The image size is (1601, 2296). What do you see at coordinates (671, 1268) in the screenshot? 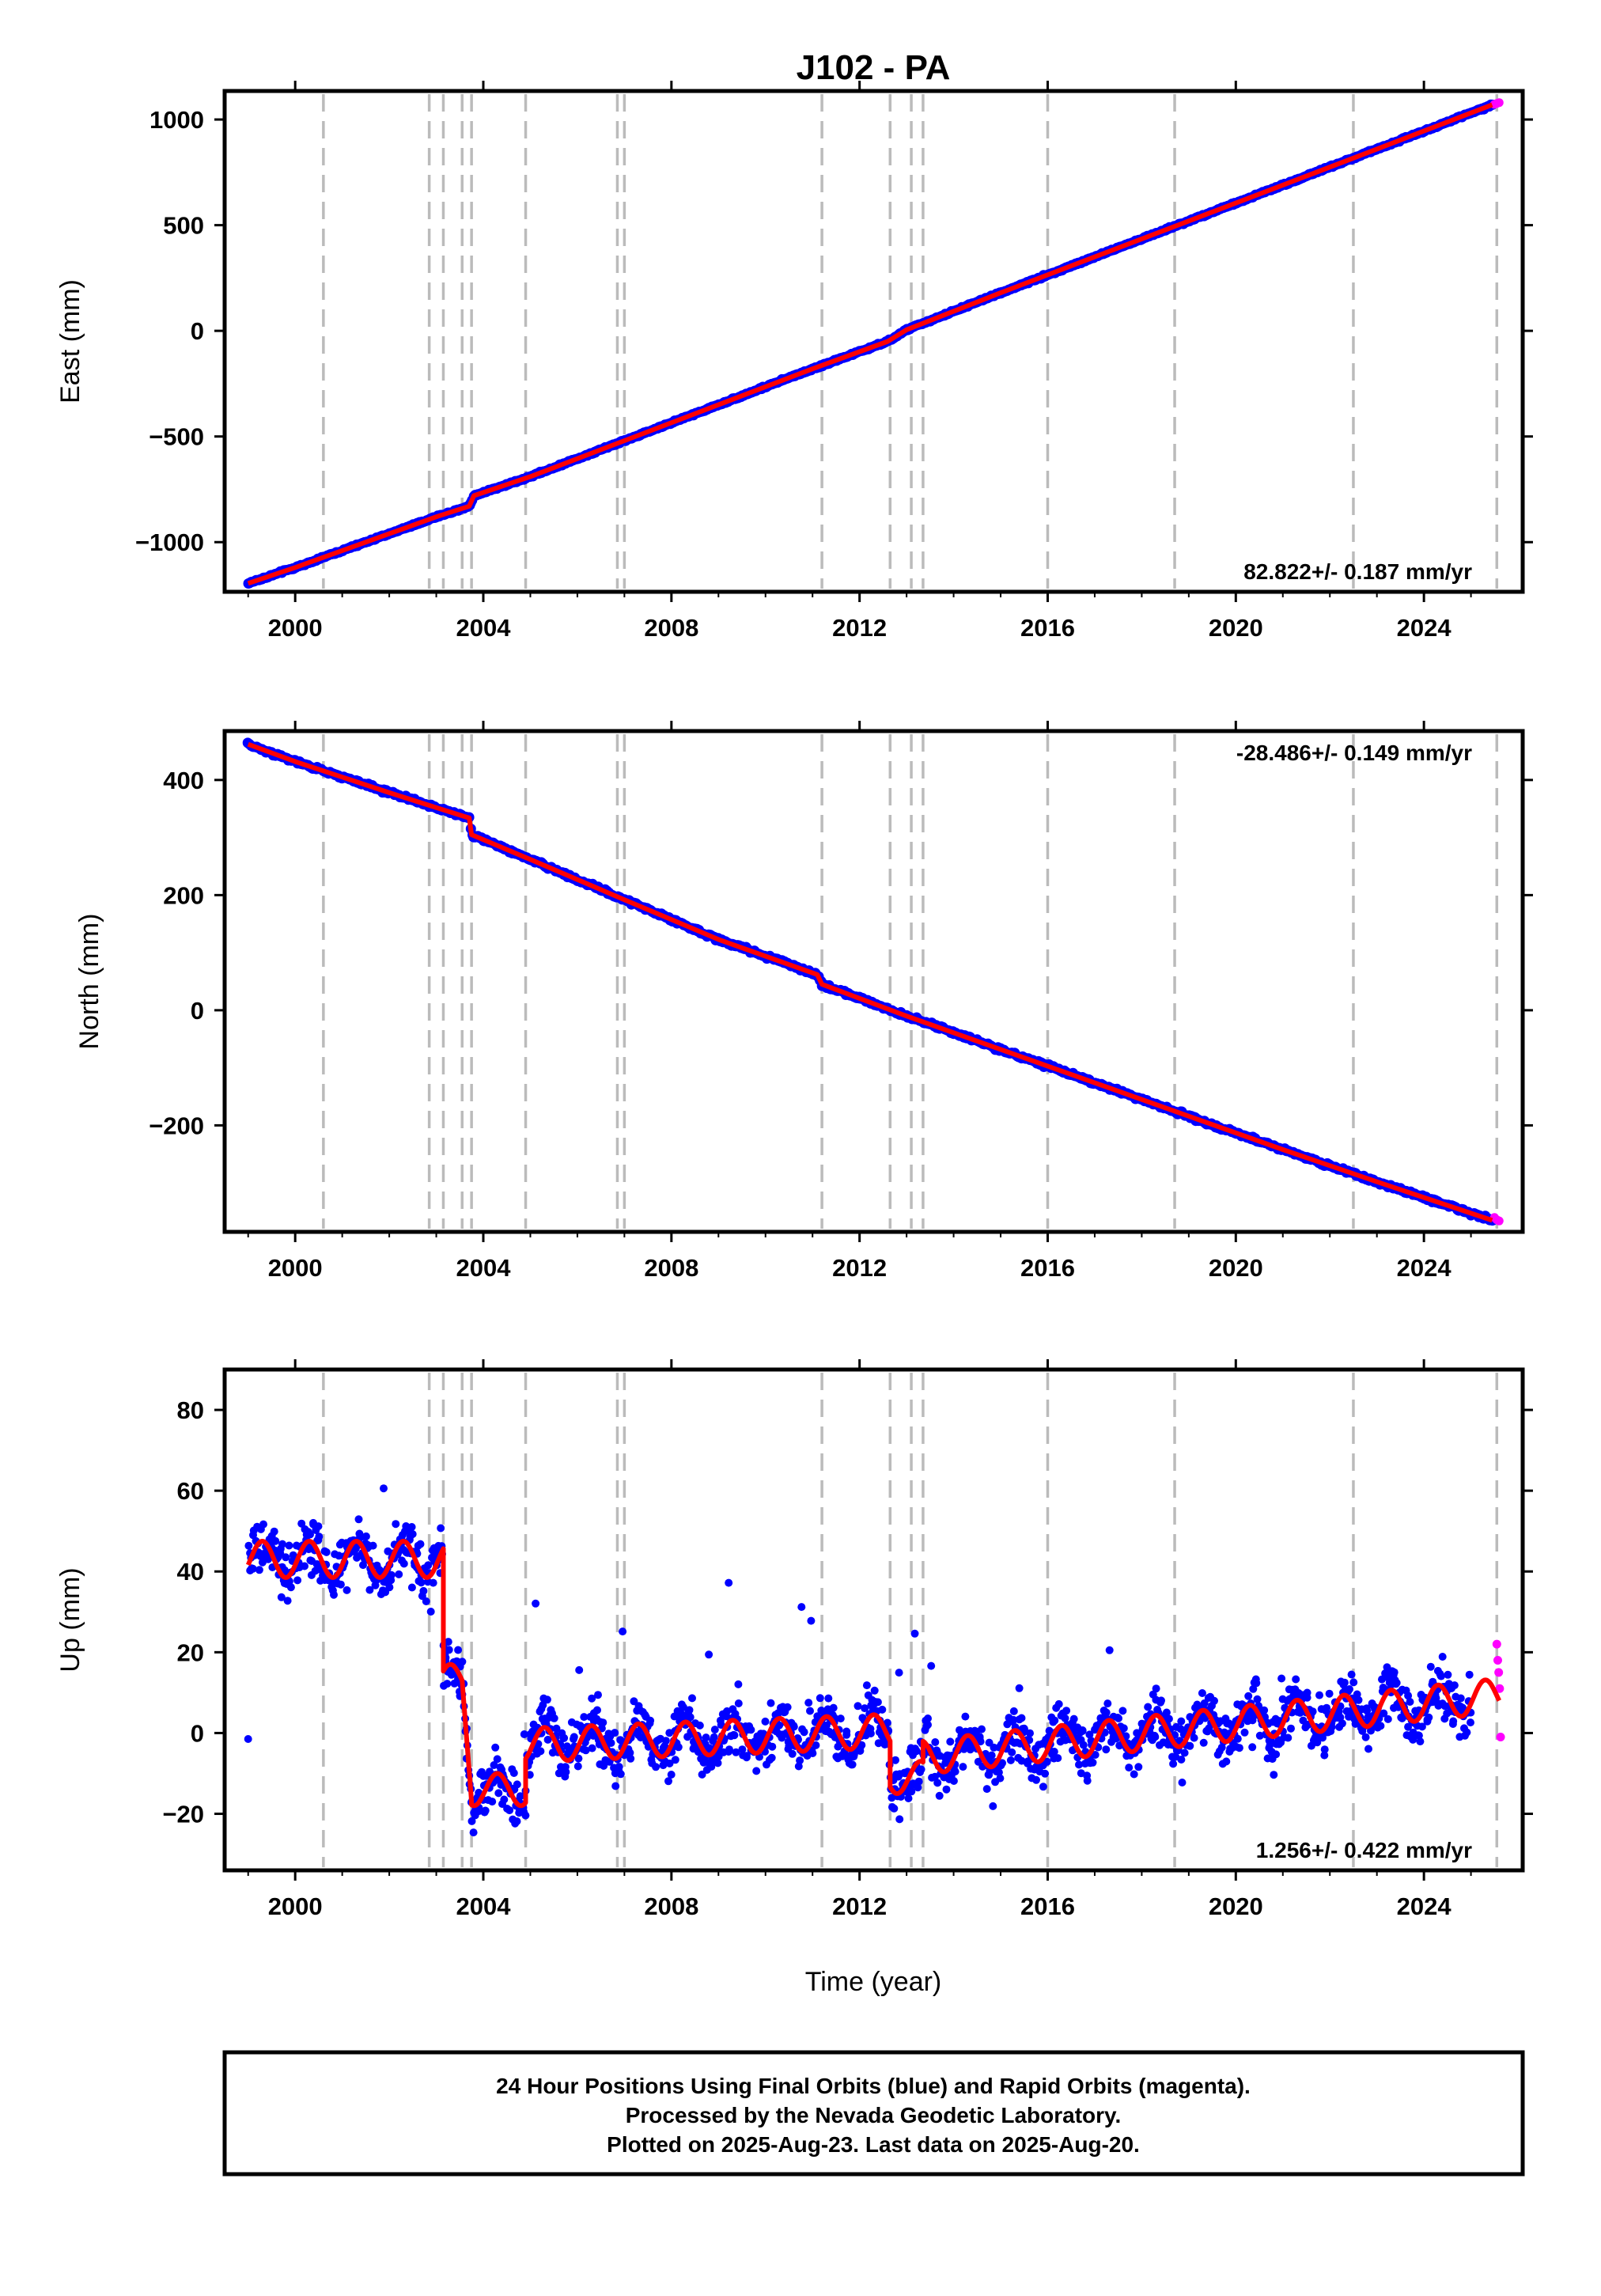
I see `north-x-tick-label: 2008` at bounding box center [671, 1268].